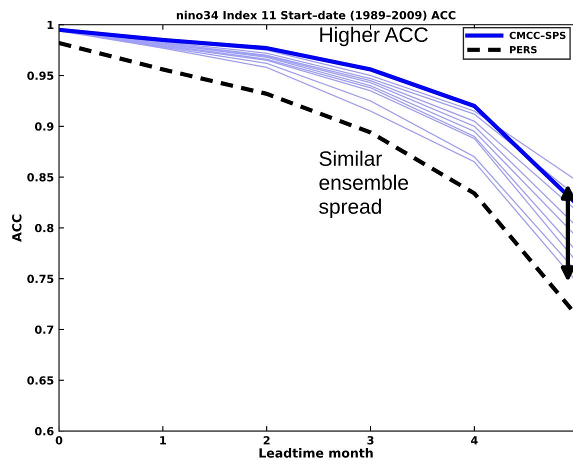  What do you see at coordinates (316, 15) in the screenshot?
I see `chart-title: nino34 Index 11 Start–date (1989–2009) ACC` at bounding box center [316, 15].